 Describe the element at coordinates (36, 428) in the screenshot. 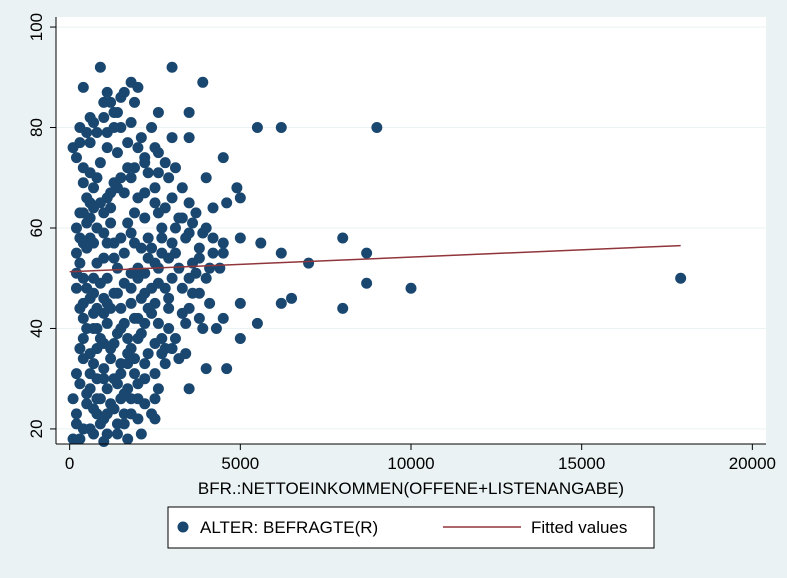

I see `y-tick-label-20: 20` at that location.